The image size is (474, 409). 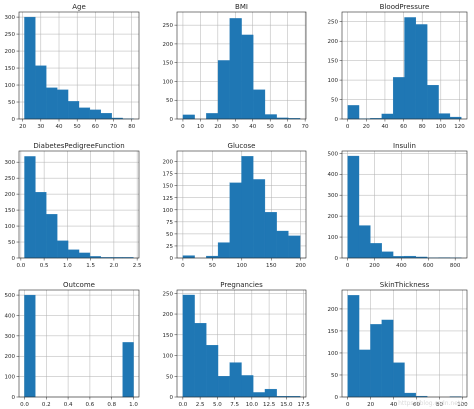 I want to click on panel-bmi: 0 10 20 30 40 50 60 70 0 50 100 150 200 250 BMI, so click(x=236, y=66).